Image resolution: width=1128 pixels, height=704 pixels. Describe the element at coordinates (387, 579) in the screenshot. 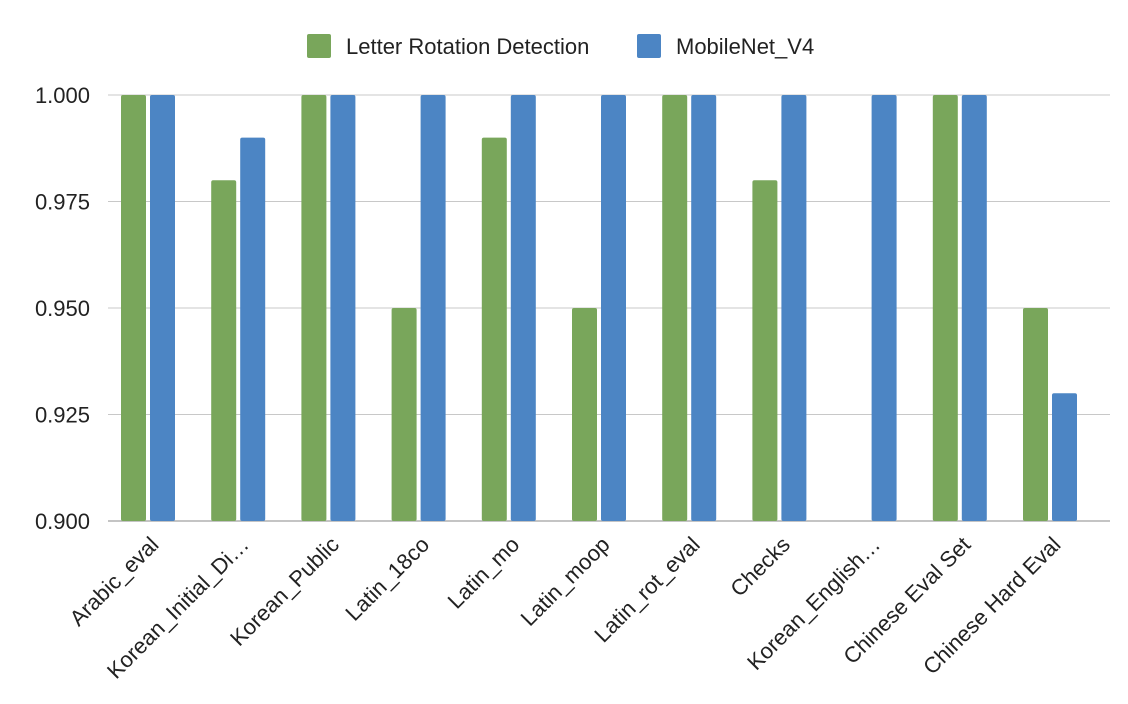

I see `x-category-label: Latin_18co` at that location.